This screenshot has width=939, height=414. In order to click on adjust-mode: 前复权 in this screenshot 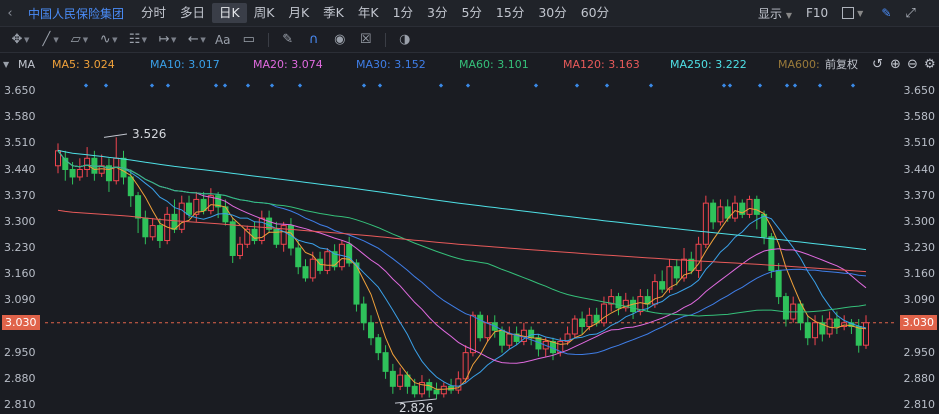, I will do `click(841, 64)`.